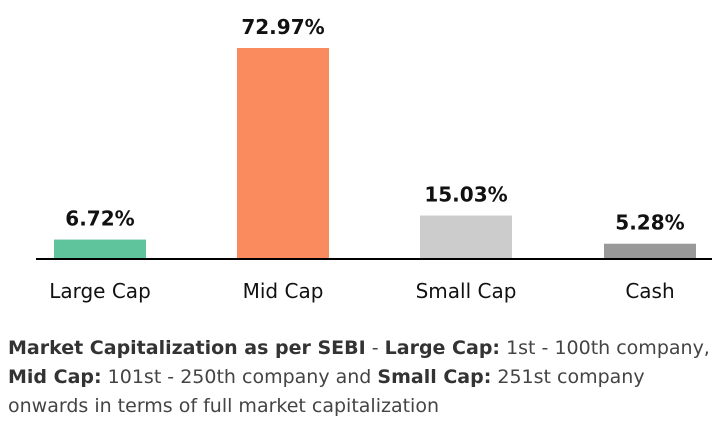 This screenshot has width=723, height=438. I want to click on footnote-mid-cap-label: Mid Cap:, so click(55, 377).